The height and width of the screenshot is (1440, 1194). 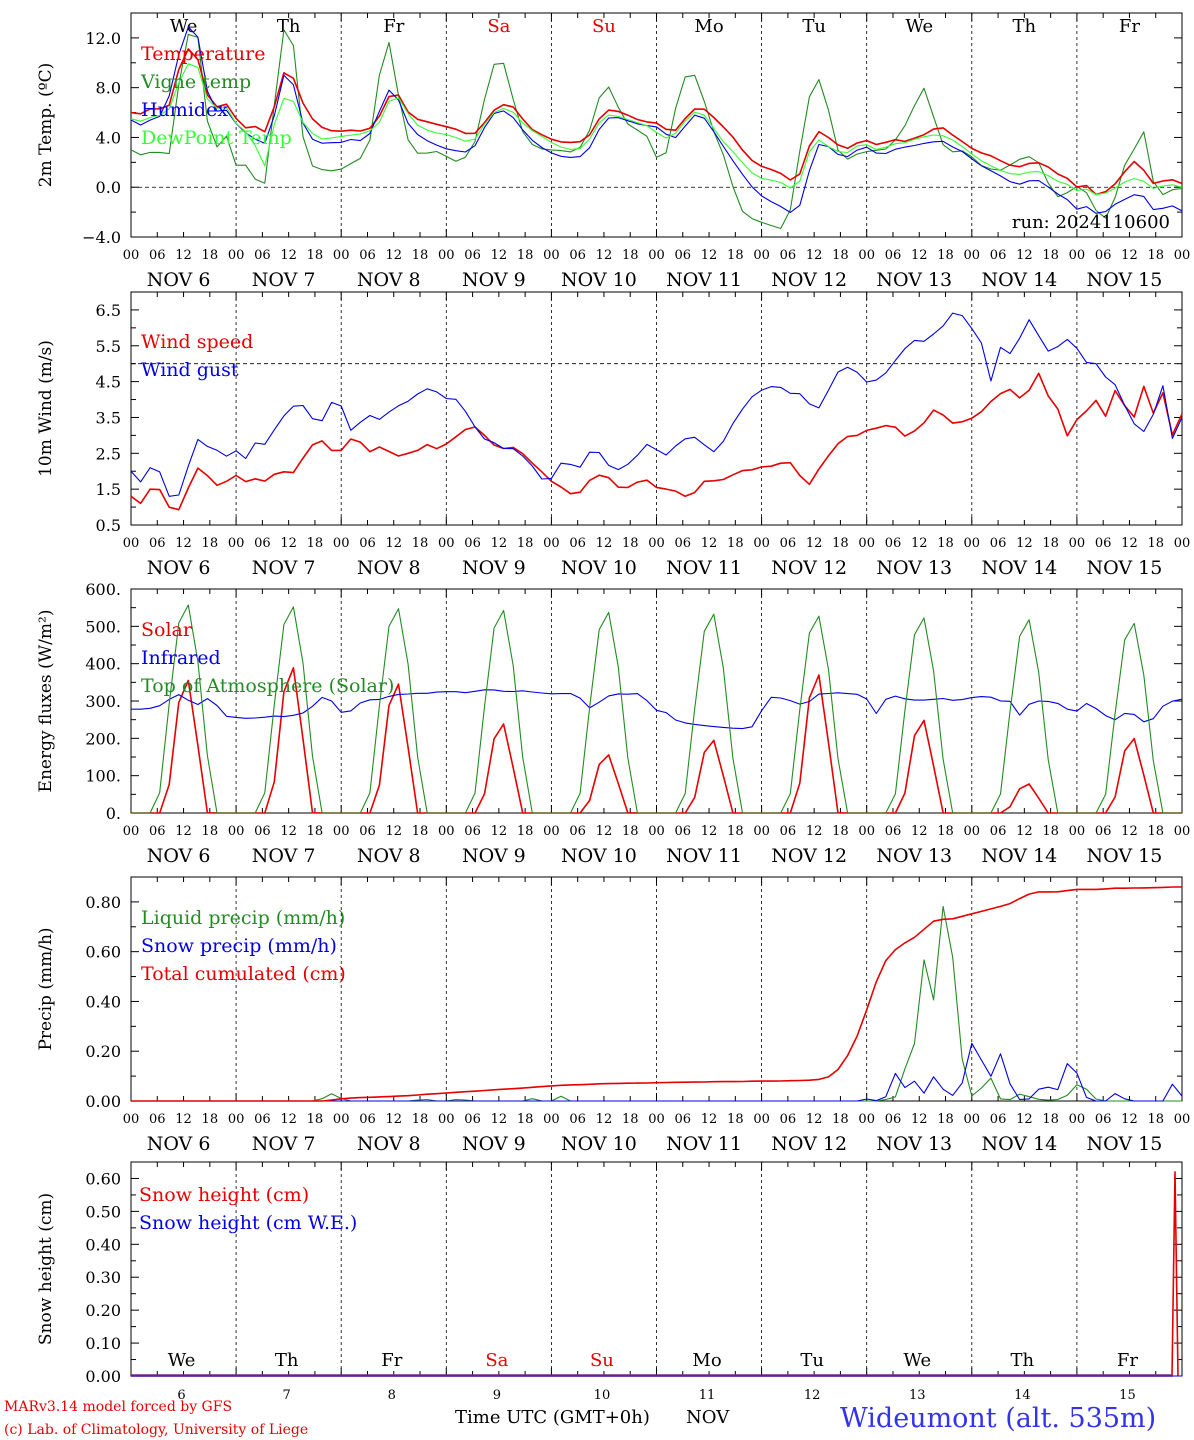 What do you see at coordinates (179, 568) in the screenshot?
I see `date-label: NOV 6` at bounding box center [179, 568].